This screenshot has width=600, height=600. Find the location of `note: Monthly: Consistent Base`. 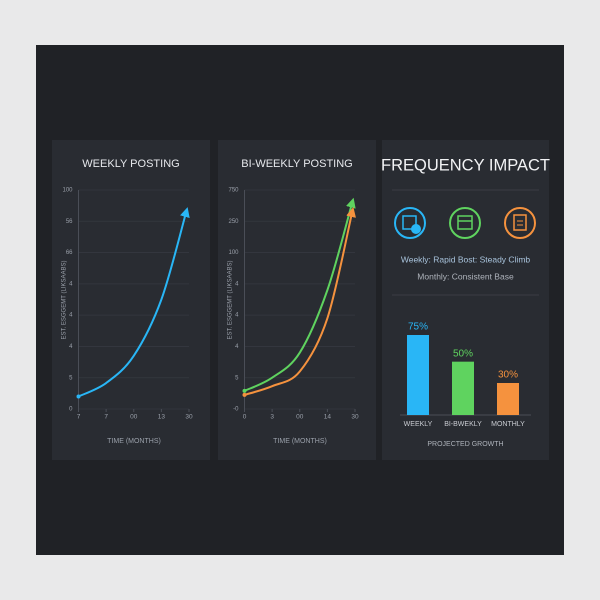

note: Monthly: Consistent Base is located at coordinates (465, 276).